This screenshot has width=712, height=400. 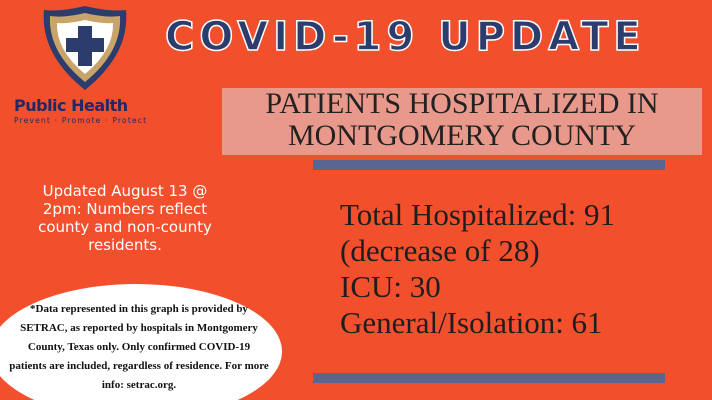 I want to click on subtitle-line: PATIENTS HOSPITALIZED IN, so click(x=462, y=103).